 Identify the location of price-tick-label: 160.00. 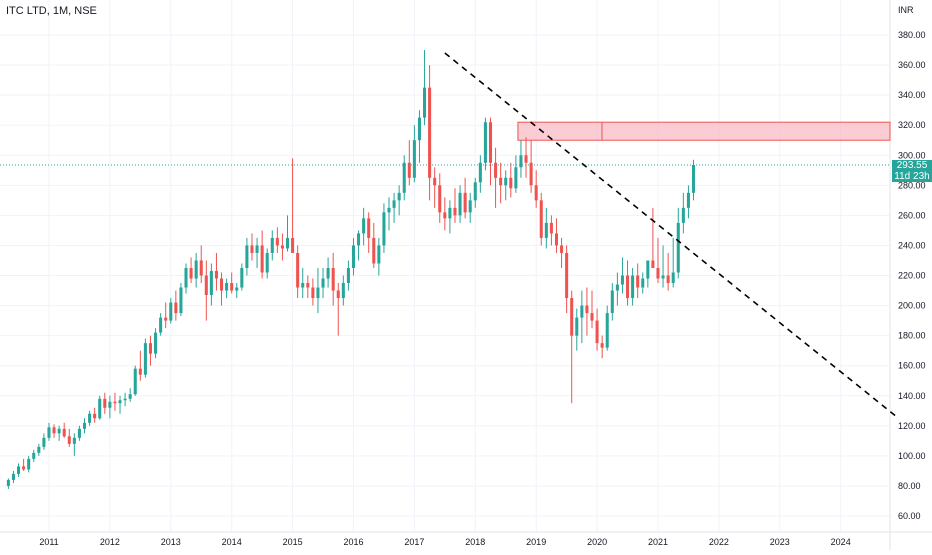
(912, 366).